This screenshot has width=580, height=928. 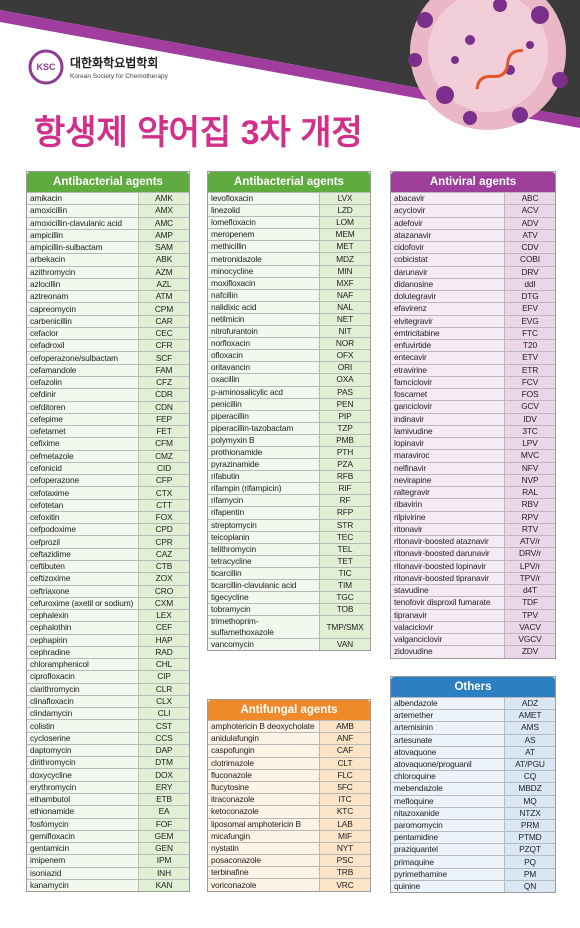 I want to click on drug-name: nystatin, so click(x=263, y=848).